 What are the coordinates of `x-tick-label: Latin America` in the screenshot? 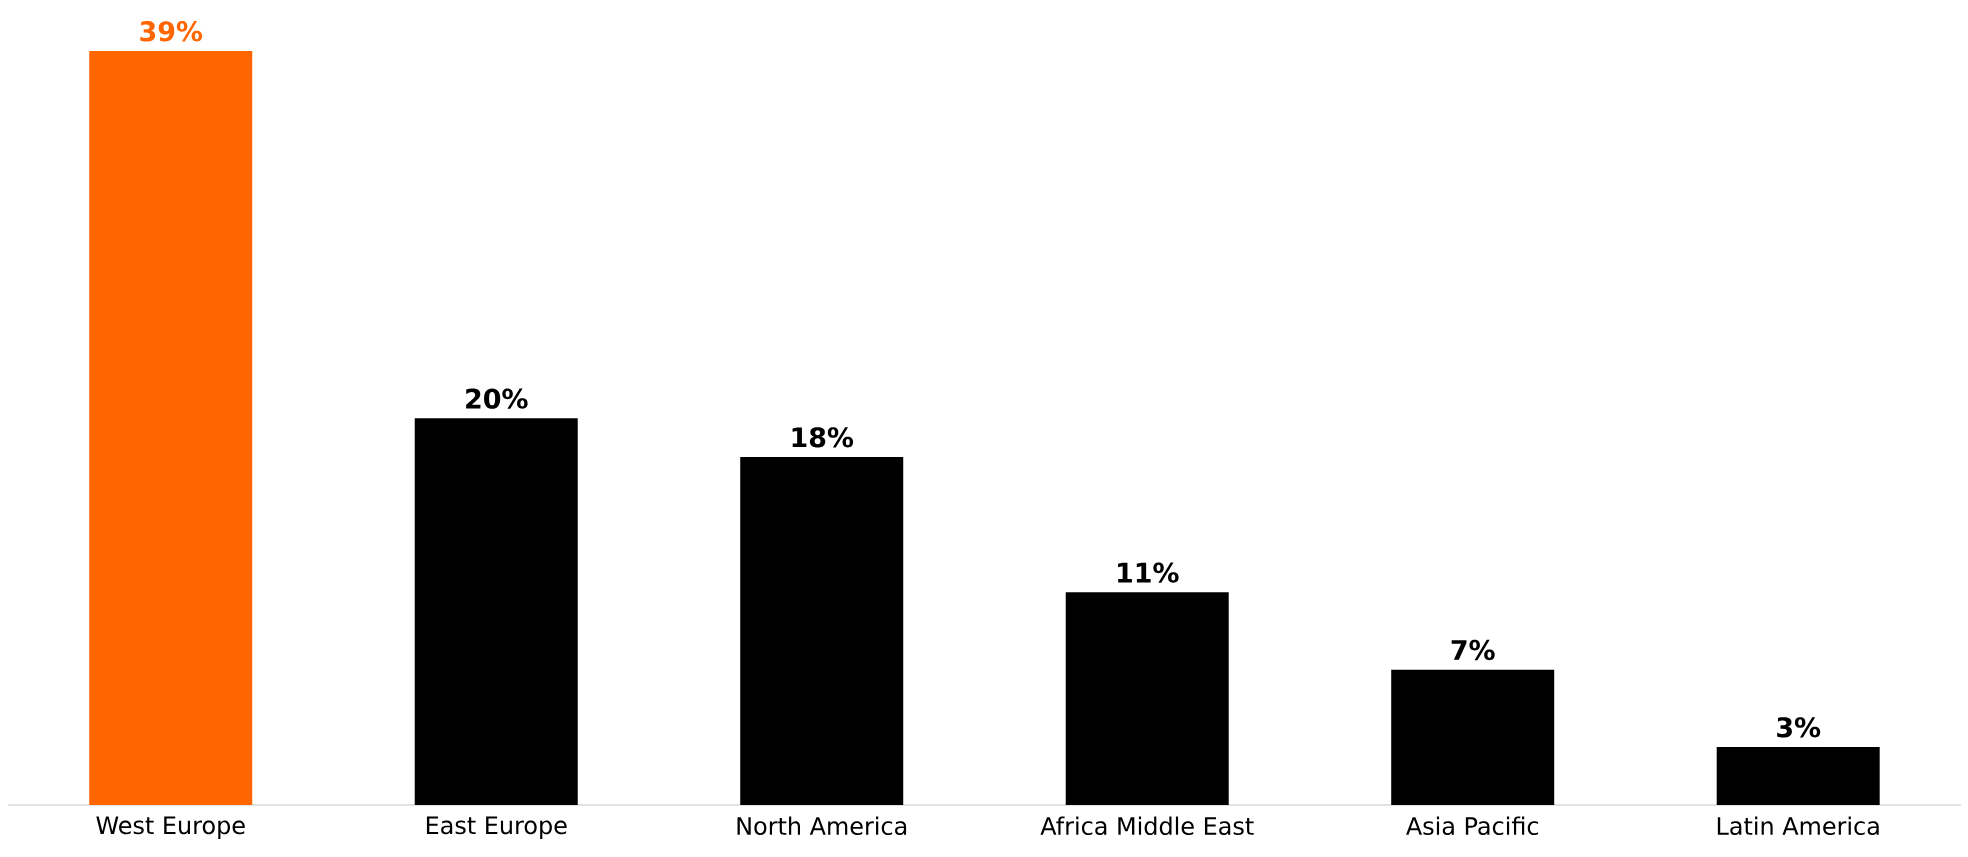 It's located at (1798, 826).